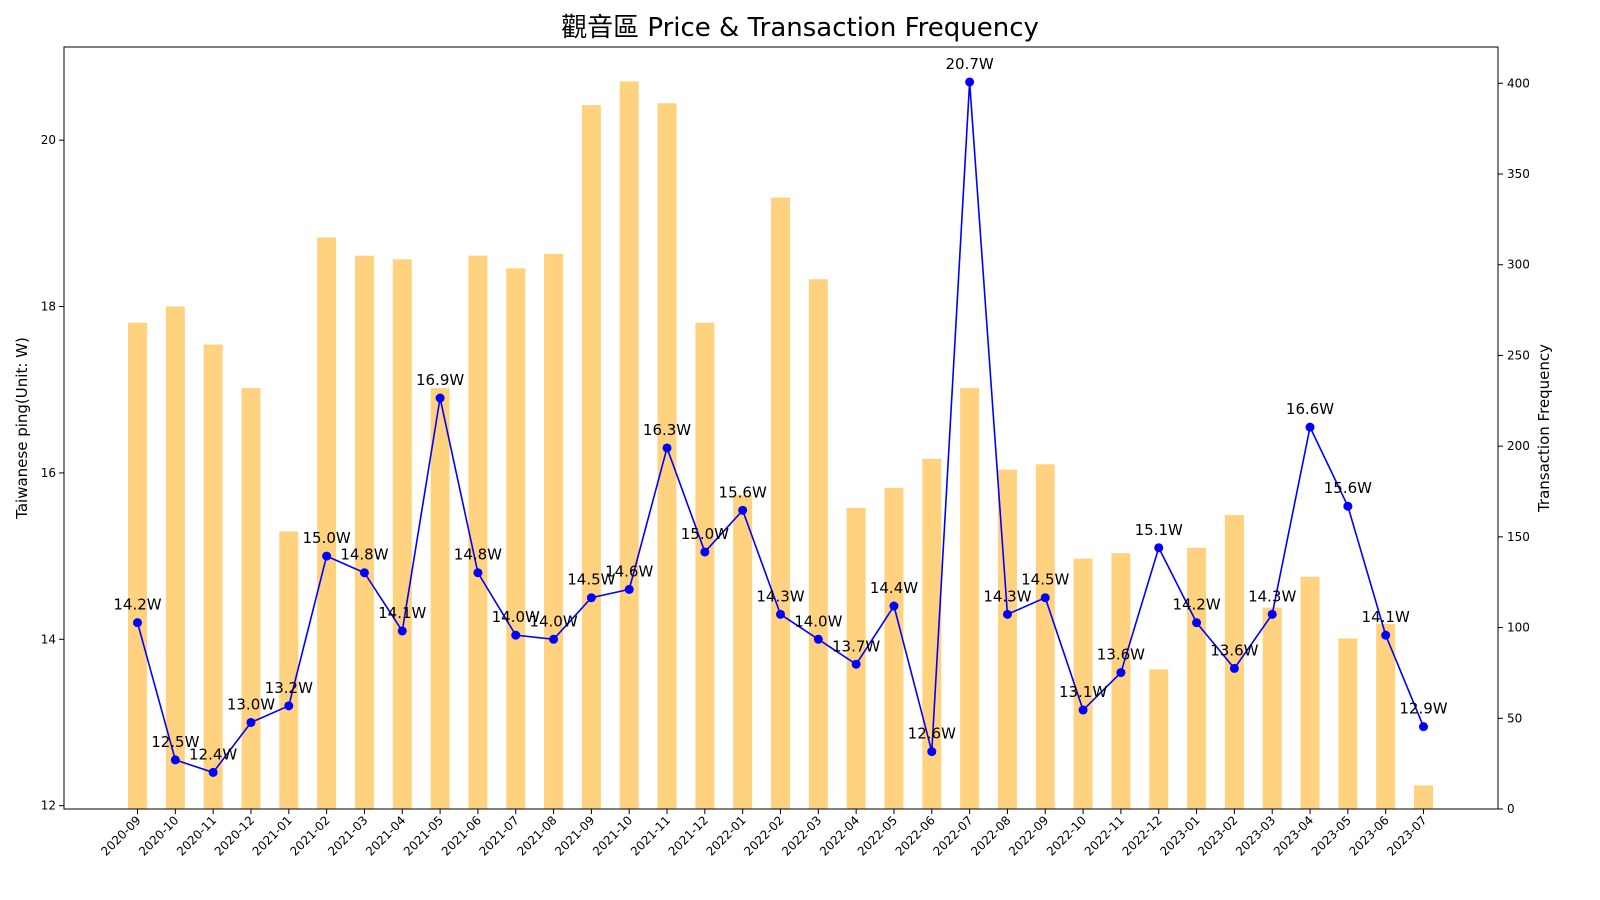  I want to click on data-label: 13.0W, so click(251, 704).